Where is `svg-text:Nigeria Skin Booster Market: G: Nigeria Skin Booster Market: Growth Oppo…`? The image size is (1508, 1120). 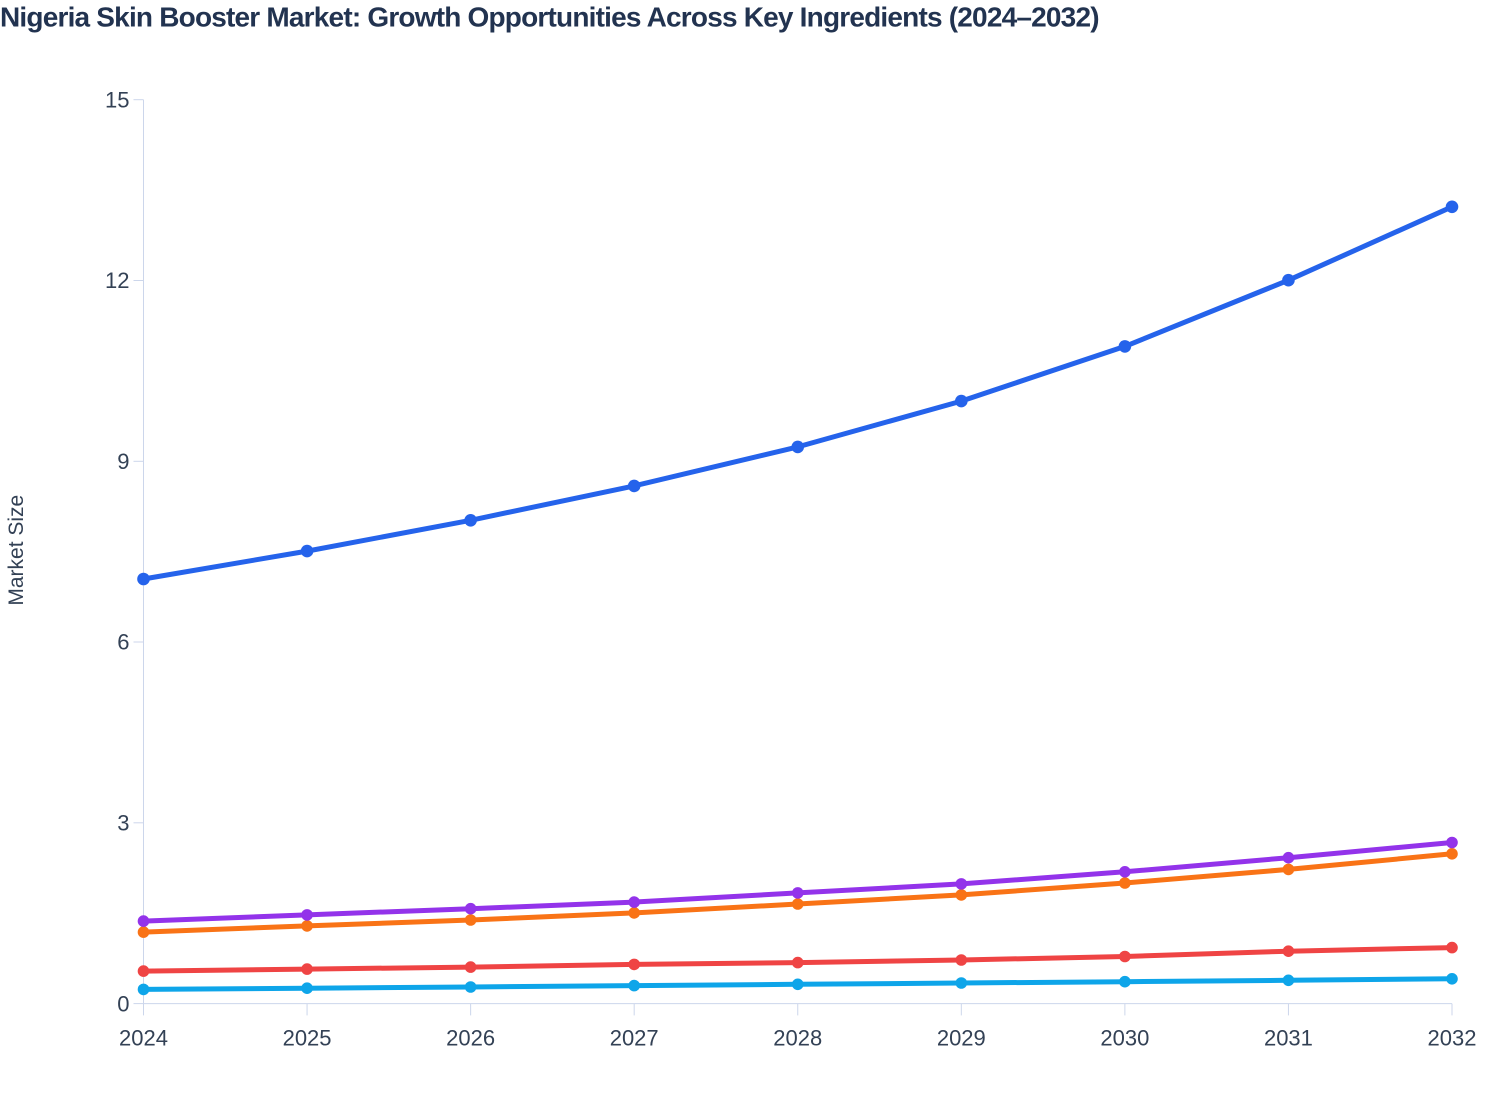 svg-text:Nigeria Skin Booster Market: G: Nigeria Skin Booster Market: Growth Oppo… is located at coordinates (549, 17).